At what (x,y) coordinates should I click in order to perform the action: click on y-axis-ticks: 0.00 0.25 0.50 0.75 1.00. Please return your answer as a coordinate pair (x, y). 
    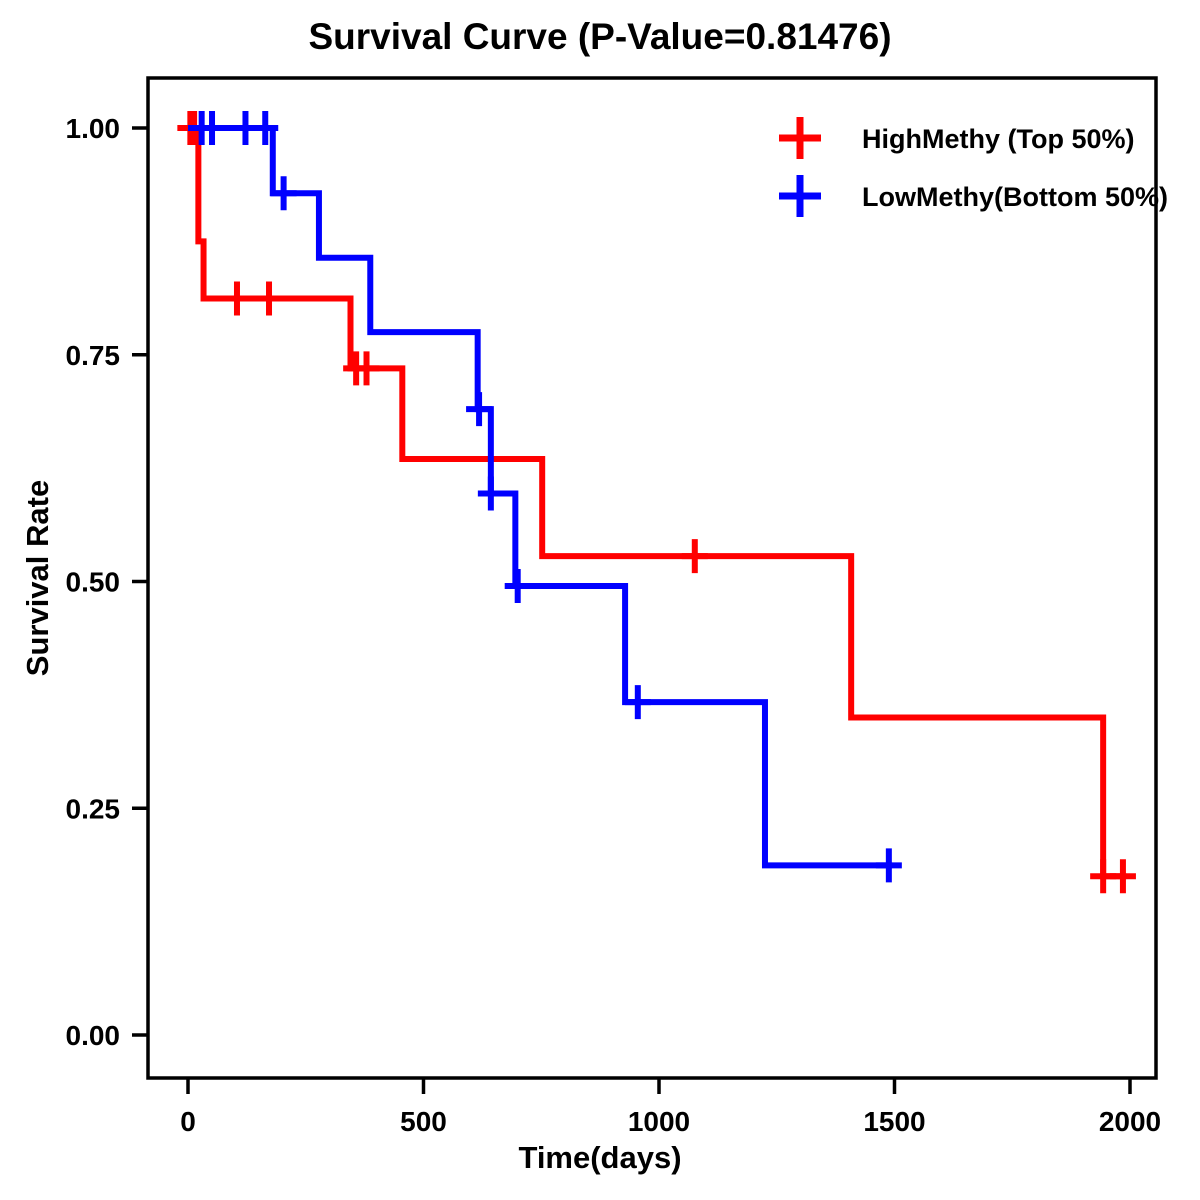
    Looking at the image, I should click on (107, 582).